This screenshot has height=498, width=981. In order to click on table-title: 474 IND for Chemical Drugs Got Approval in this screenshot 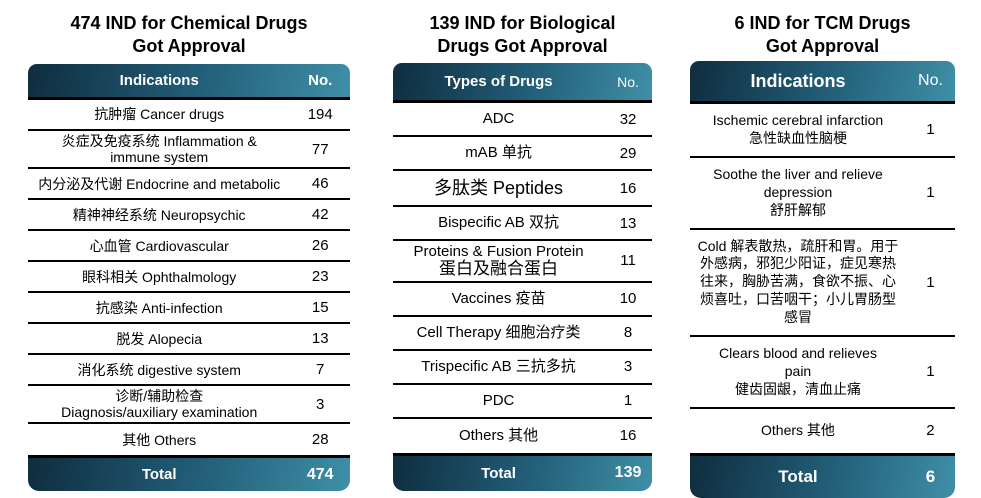, I will do `click(189, 34)`.